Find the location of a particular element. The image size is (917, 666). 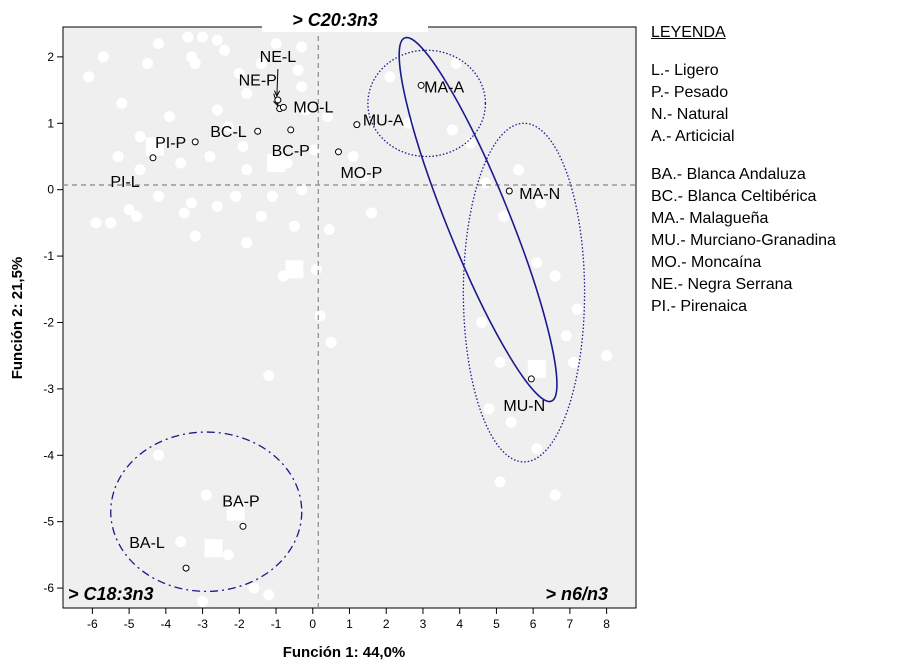

legend-spacer is located at coordinates (743, 156).